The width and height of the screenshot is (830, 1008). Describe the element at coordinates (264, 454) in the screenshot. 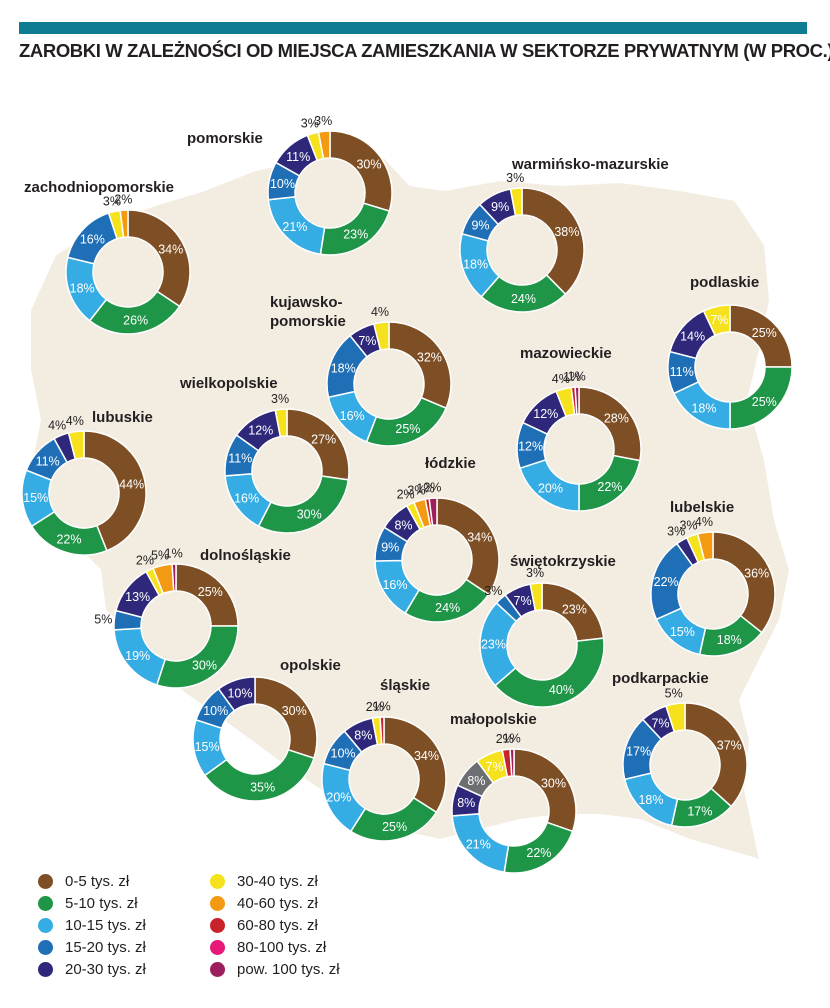

I see `donut-wielkopolskie: 27% 30% 16% 11% 12% 3%wielkopolskie` at that location.